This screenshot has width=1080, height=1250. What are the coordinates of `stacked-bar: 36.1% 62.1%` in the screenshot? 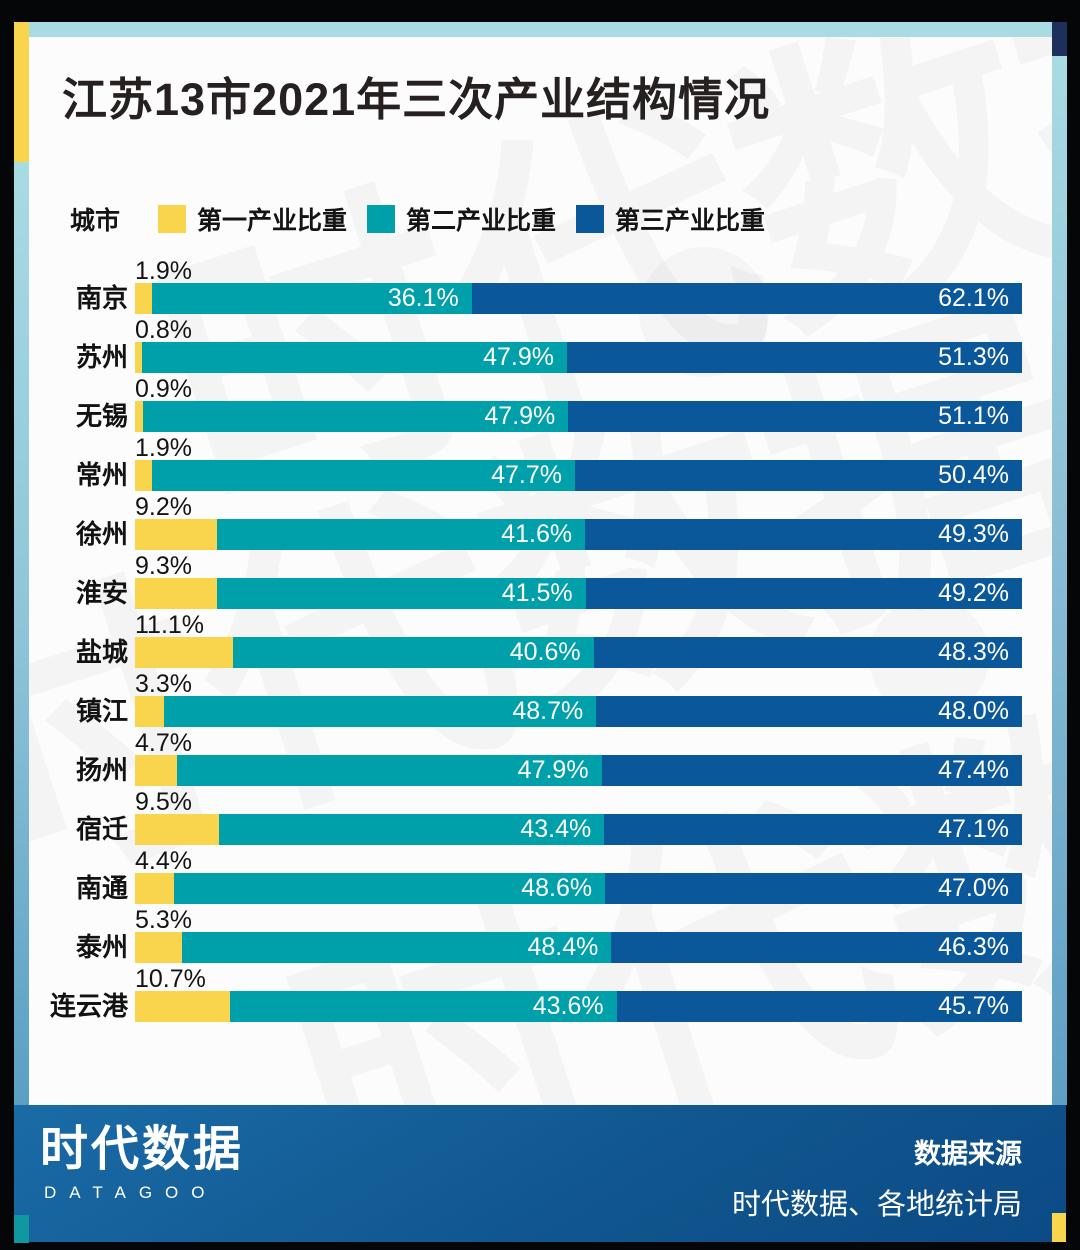 It's located at (579, 298).